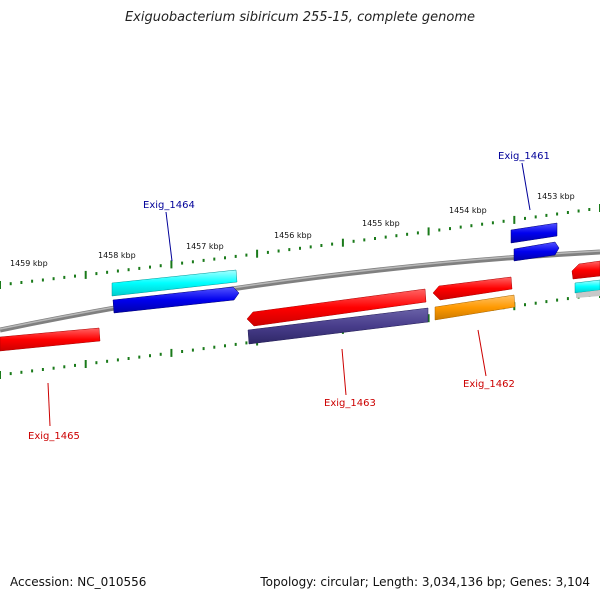 The image size is (600, 600). I want to click on gene-exig-1463-red, so click(336, 307).